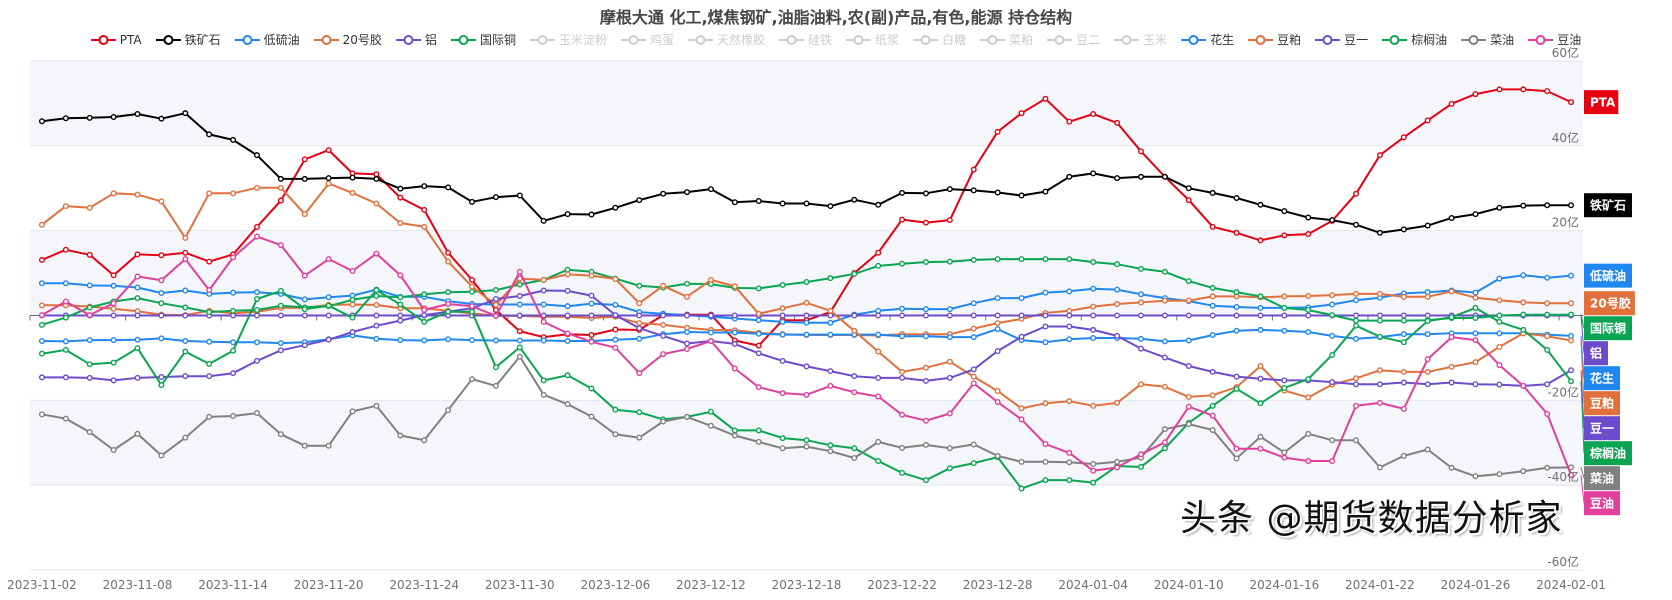  Describe the element at coordinates (267, 39) in the screenshot. I see `legend-item: 低硫油` at that location.